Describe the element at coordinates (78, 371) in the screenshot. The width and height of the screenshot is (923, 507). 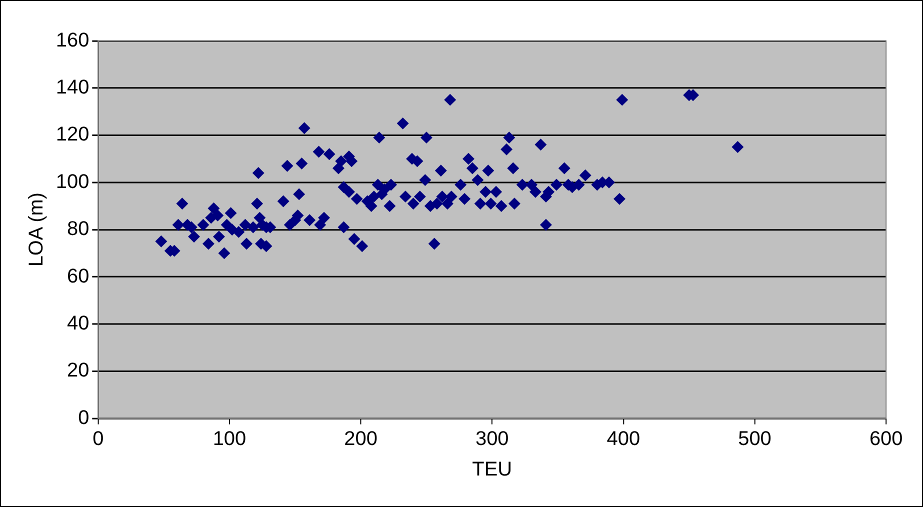
I see `y-tick-label: 20` at that location.